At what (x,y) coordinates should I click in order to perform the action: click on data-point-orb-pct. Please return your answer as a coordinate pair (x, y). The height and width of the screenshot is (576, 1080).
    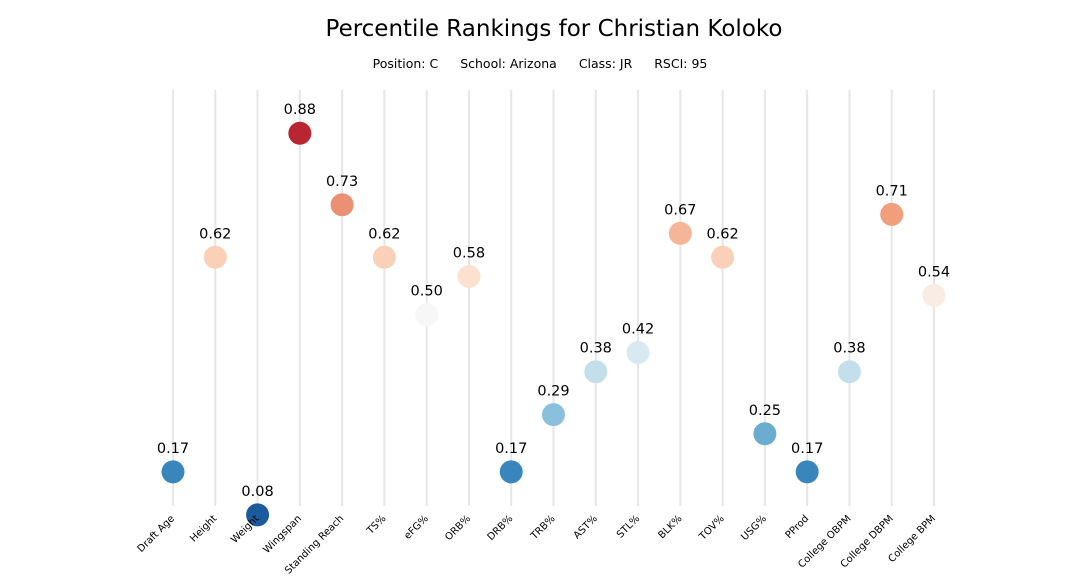
    Looking at the image, I should click on (469, 276).